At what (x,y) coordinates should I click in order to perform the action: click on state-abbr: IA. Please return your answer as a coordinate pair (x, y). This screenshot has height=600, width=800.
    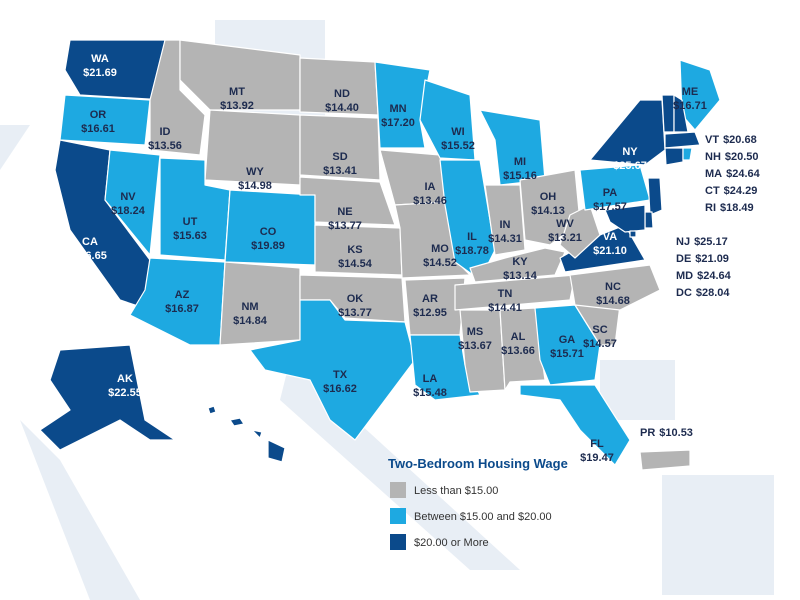
    Looking at the image, I should click on (430, 187).